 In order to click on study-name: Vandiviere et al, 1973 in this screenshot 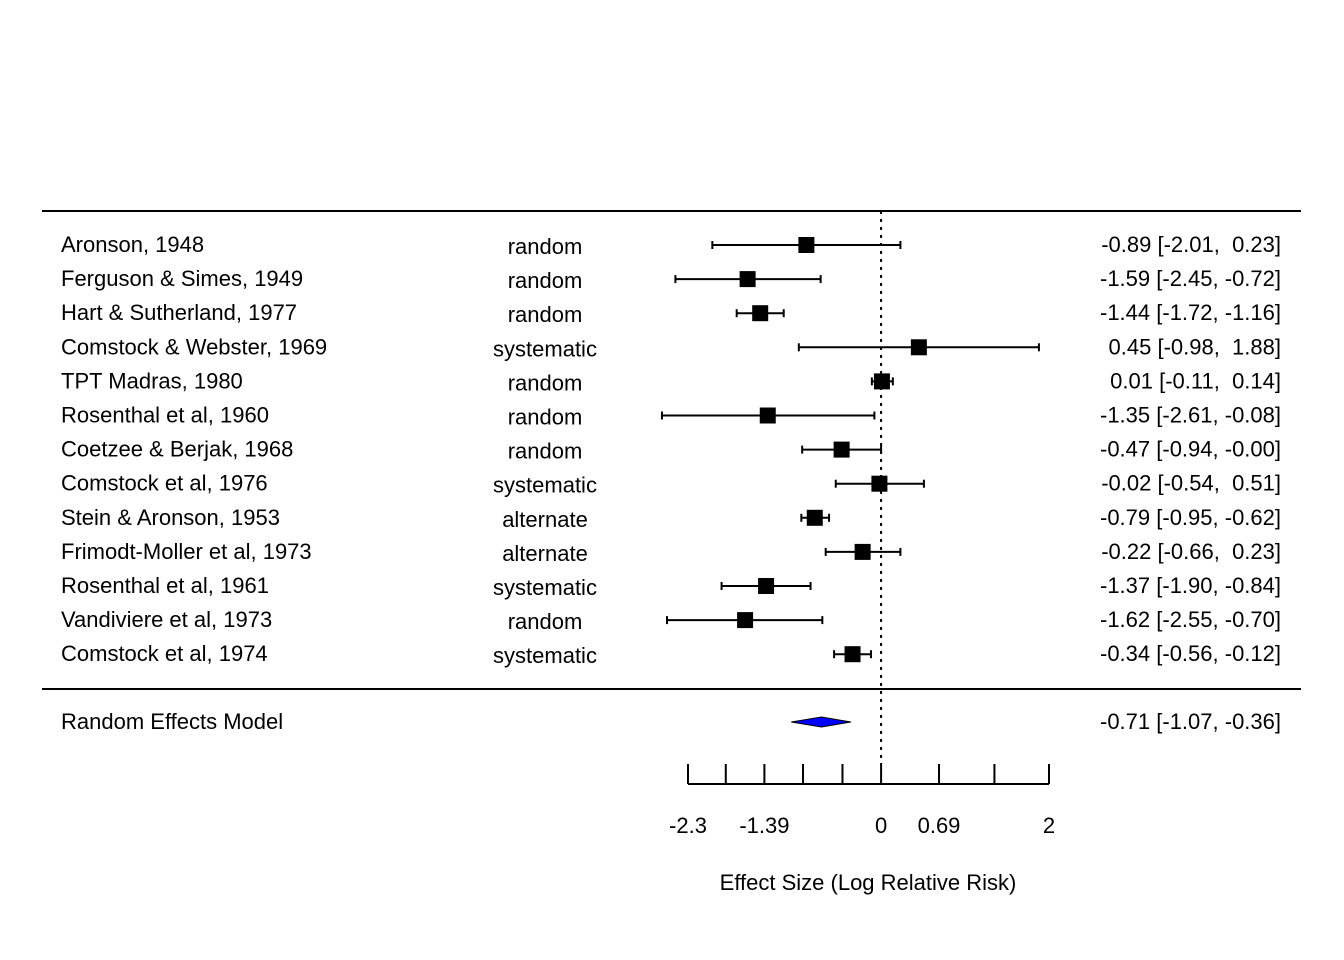, I will do `click(166, 619)`.